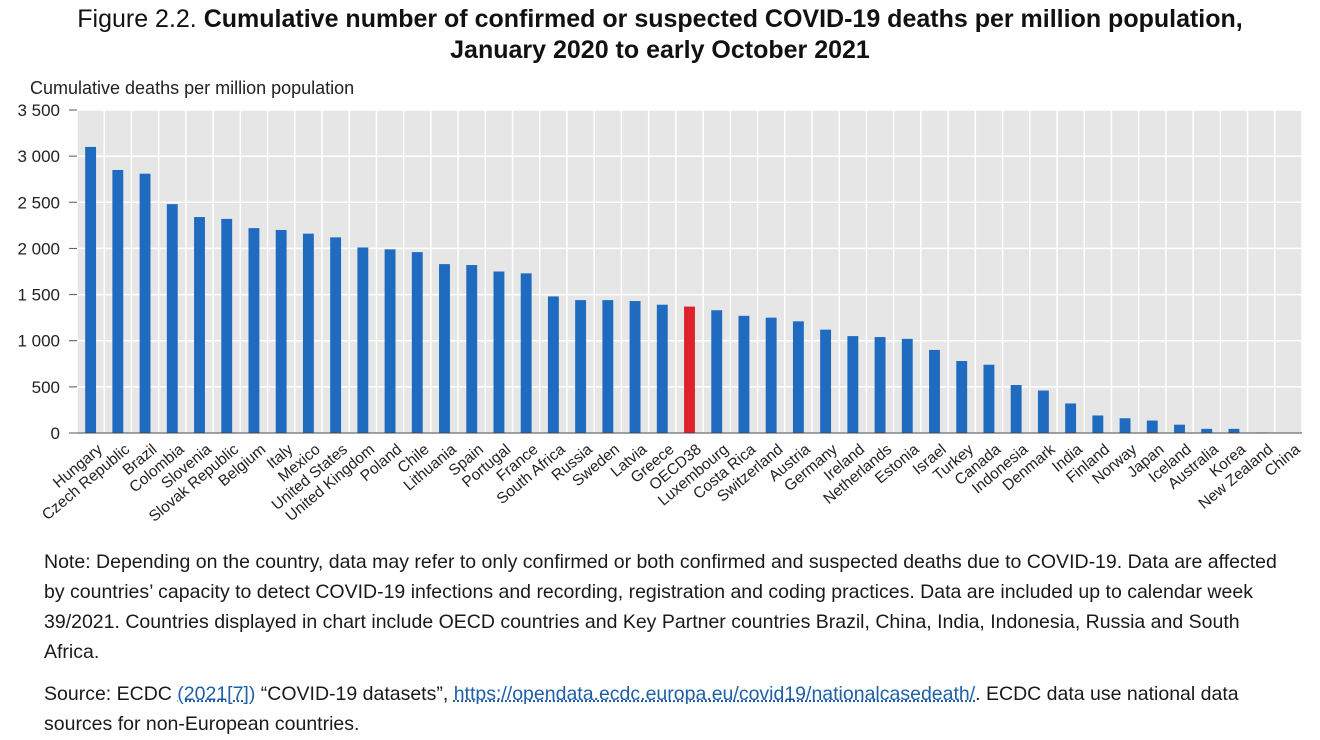 The width and height of the screenshot is (1320, 740). What do you see at coordinates (111, 694) in the screenshot?
I see `source-prefix: Source: ECDC` at bounding box center [111, 694].